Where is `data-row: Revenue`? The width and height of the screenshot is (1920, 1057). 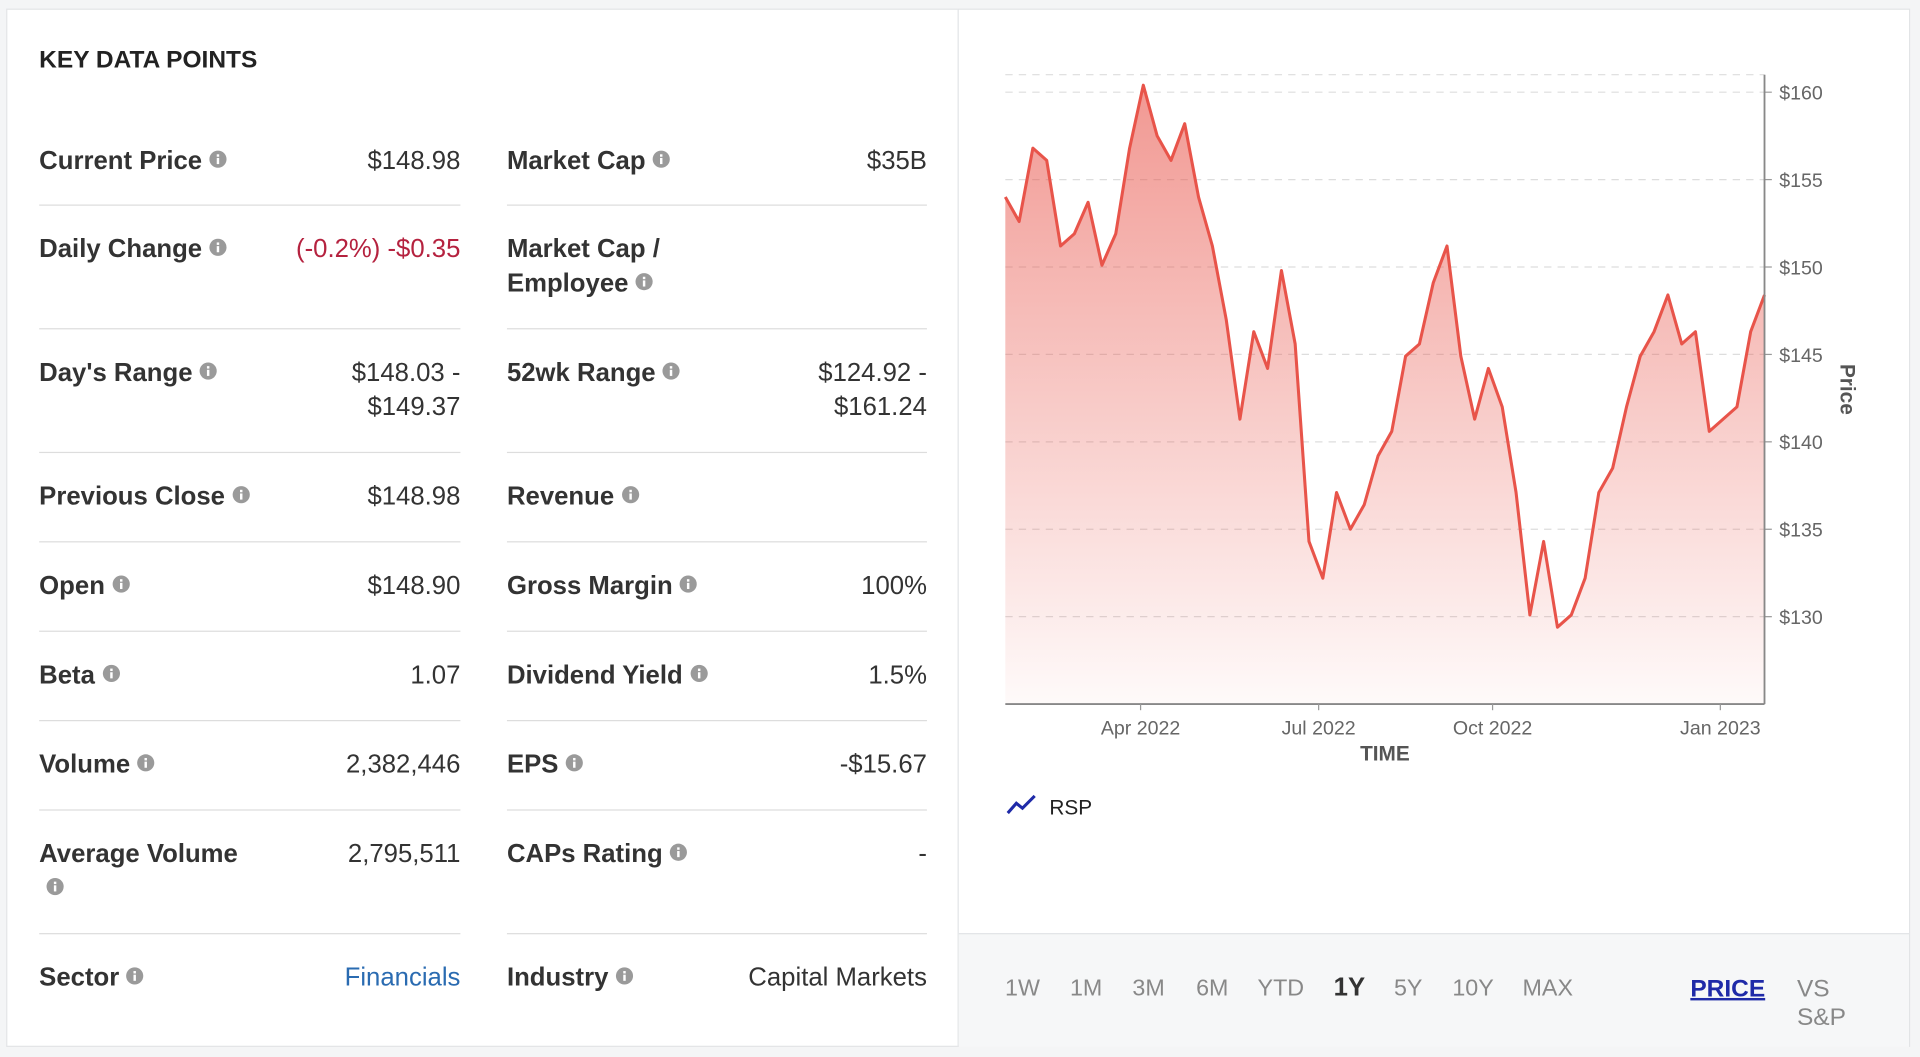 data-row: Revenue is located at coordinates (716, 498).